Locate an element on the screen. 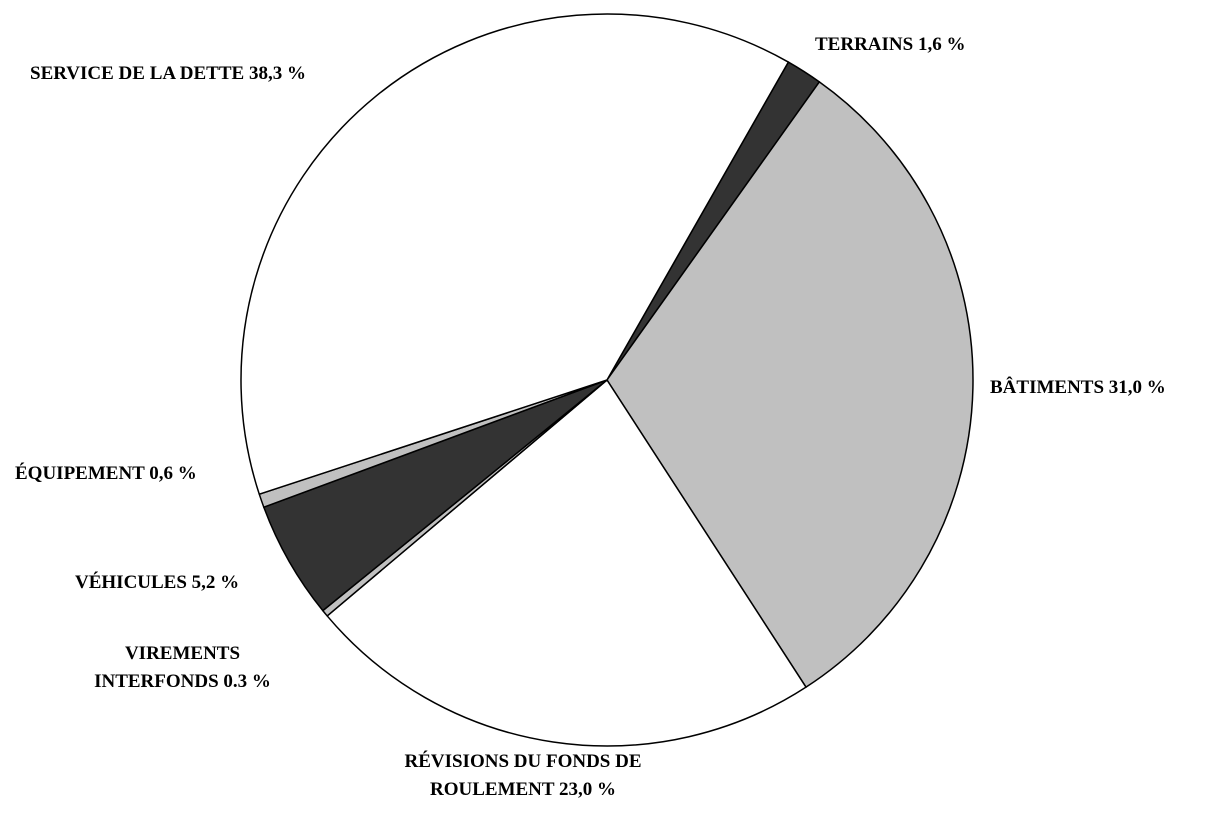 This screenshot has height=833, width=1205. value-label: 0,6 % is located at coordinates (173, 473).